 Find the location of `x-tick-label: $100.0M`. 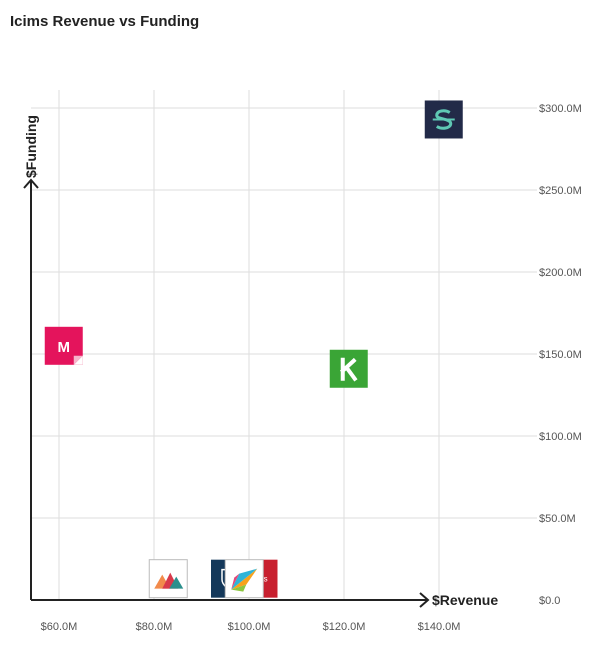

x-tick-label: $100.0M is located at coordinates (249, 627).